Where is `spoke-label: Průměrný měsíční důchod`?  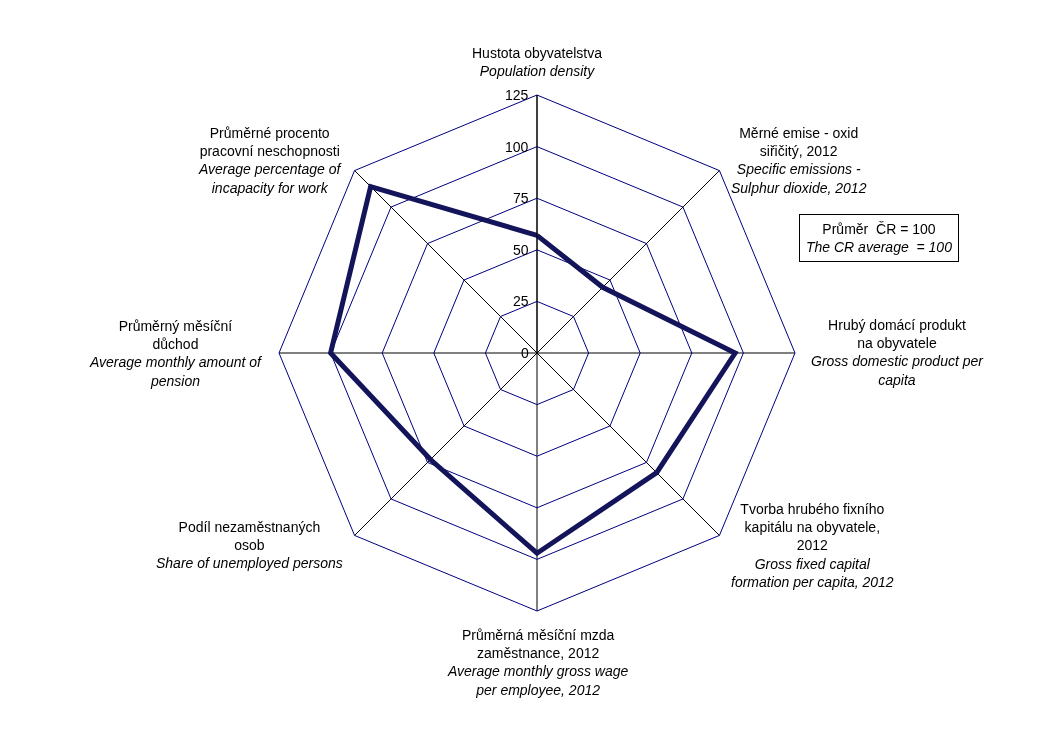
spoke-label: Průměrný měsíční důchod is located at coordinates (175, 335).